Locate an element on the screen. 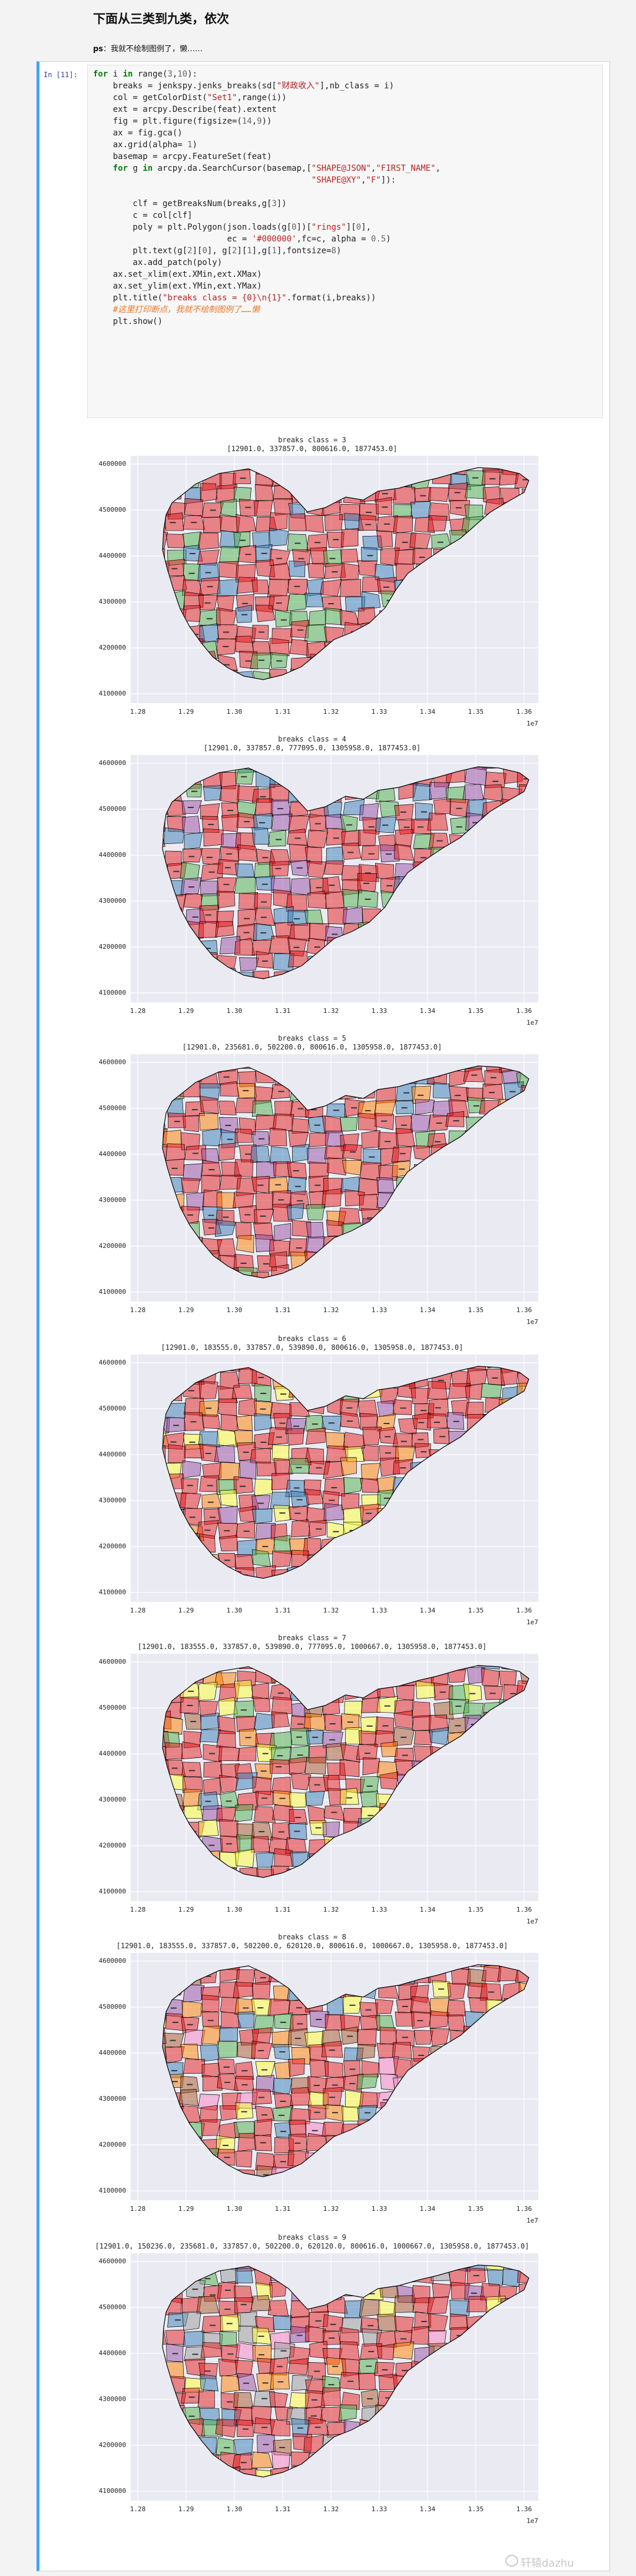  code-line: #这里打印断点，我就不绘制图例了……懒 is located at coordinates (266, 310).